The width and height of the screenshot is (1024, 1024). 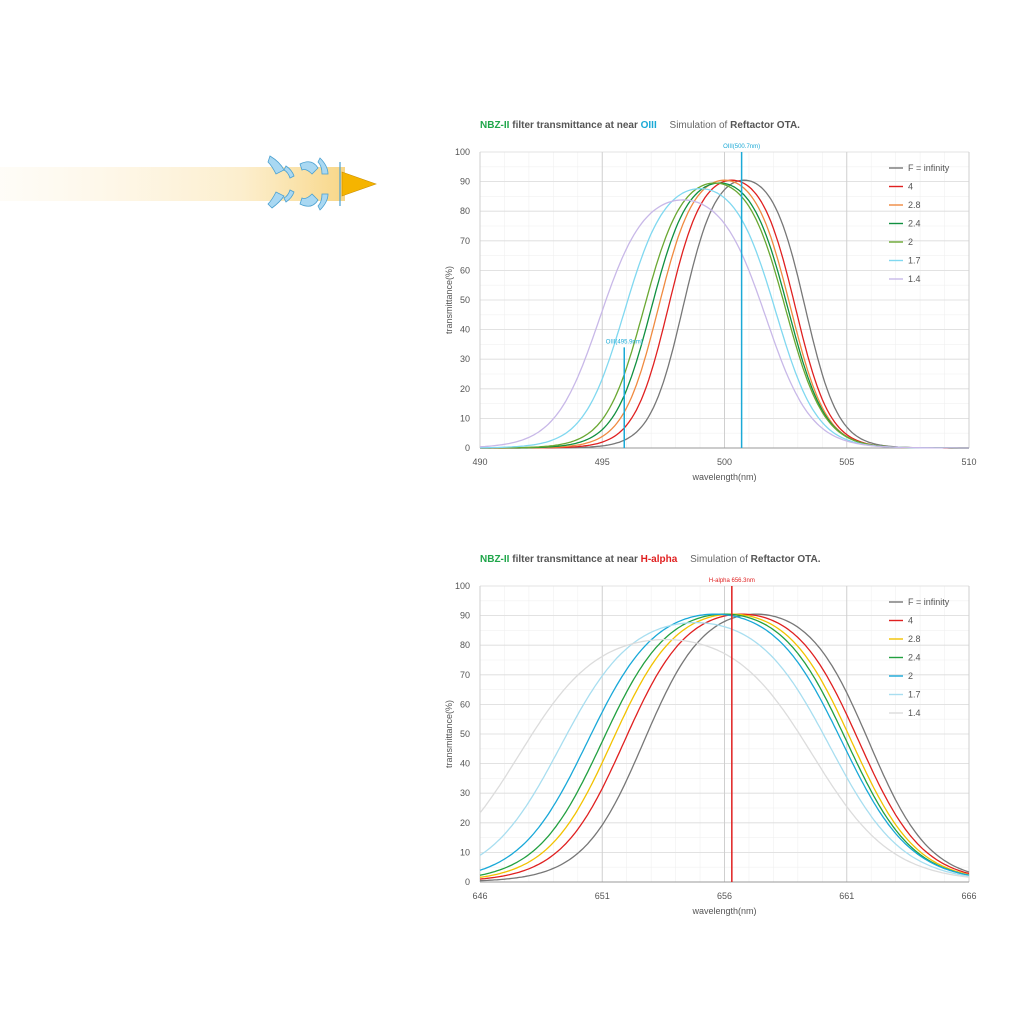 I want to click on x-tick-label: 510, so click(x=968, y=462).